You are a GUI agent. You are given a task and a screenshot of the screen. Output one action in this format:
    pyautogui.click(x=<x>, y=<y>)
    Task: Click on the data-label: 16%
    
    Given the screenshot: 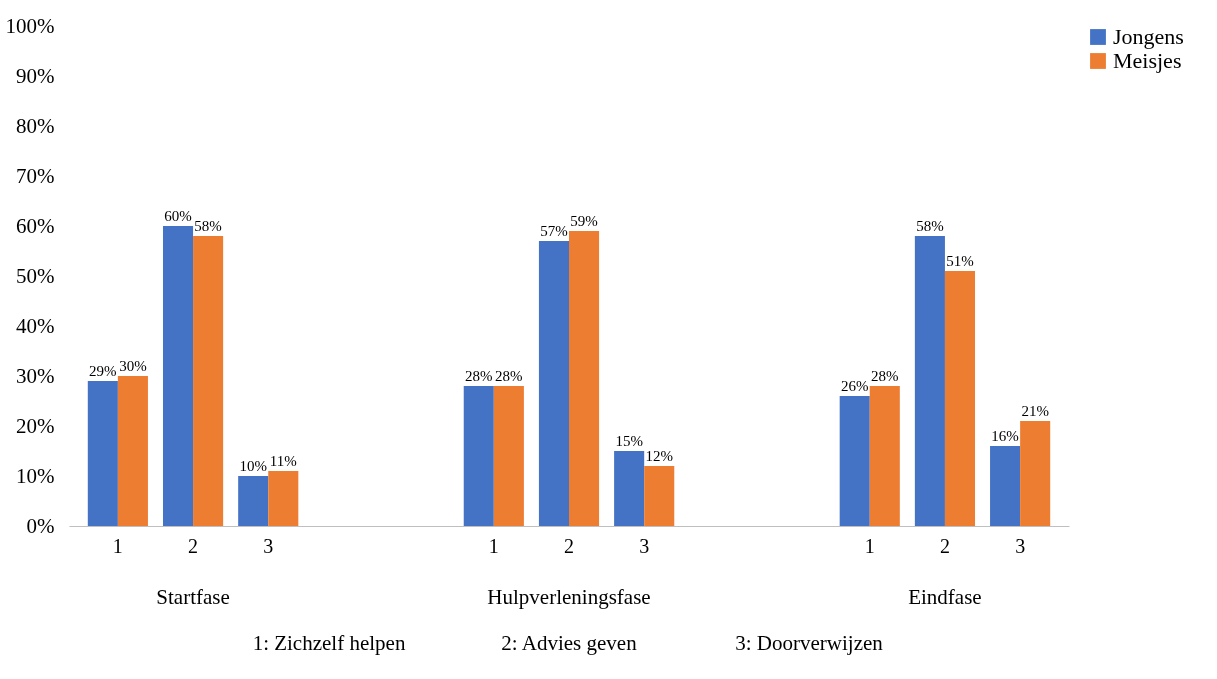 What is the action you would take?
    pyautogui.click(x=1005, y=436)
    